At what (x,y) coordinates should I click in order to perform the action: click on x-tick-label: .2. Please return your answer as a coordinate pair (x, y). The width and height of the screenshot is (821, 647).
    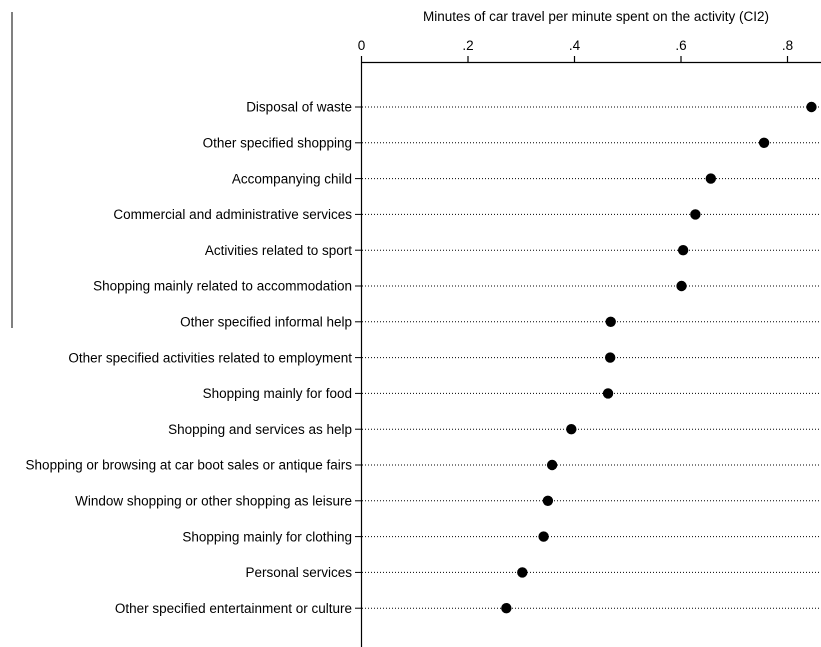
    Looking at the image, I should click on (467, 45).